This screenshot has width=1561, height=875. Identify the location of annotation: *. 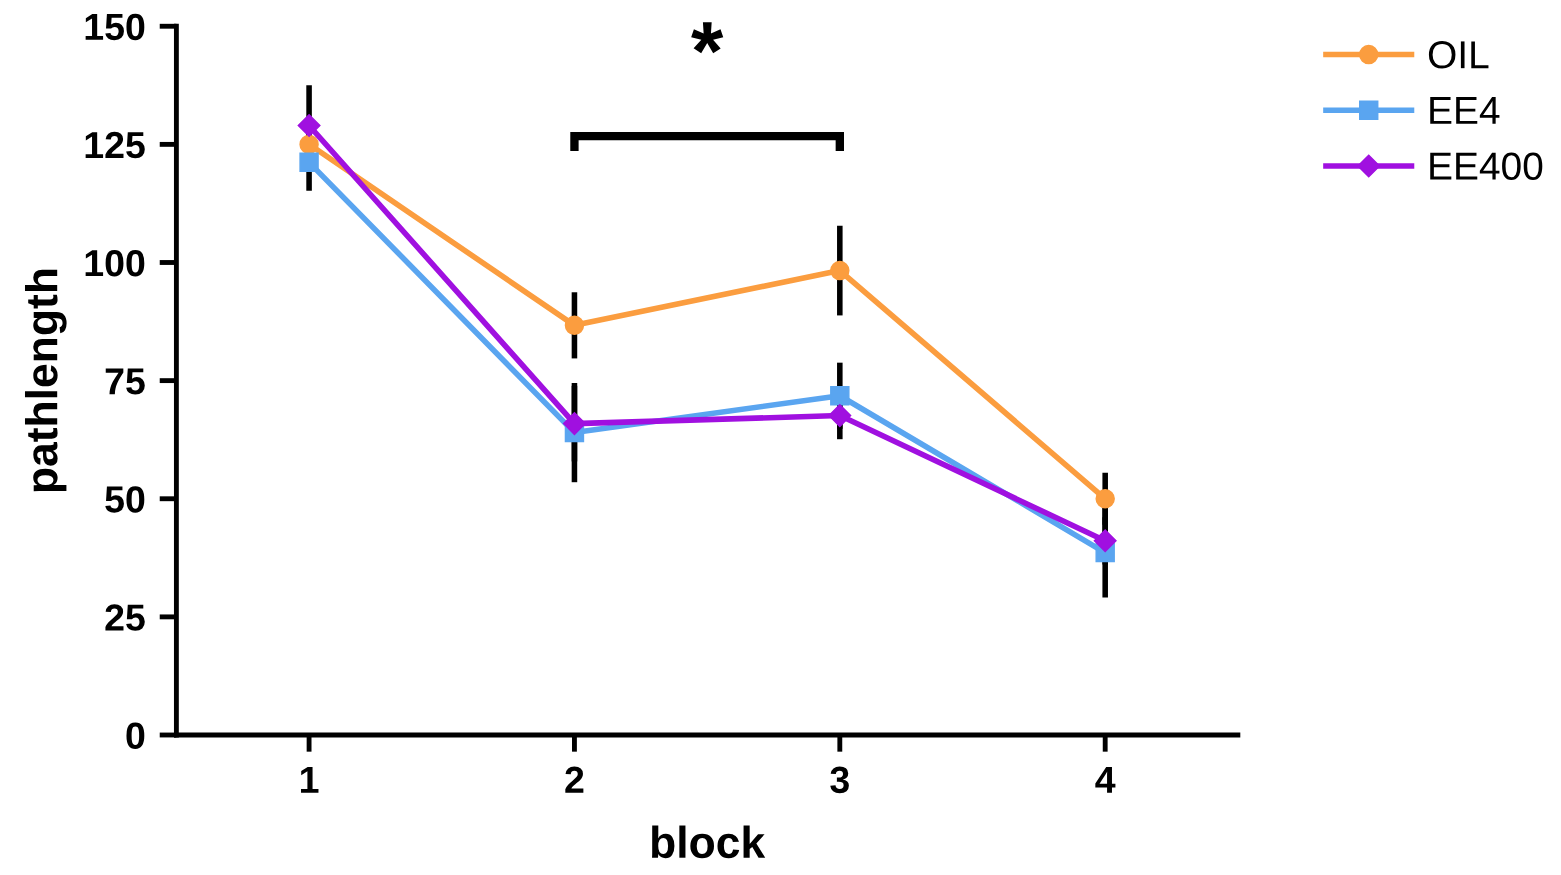
(707, 38).